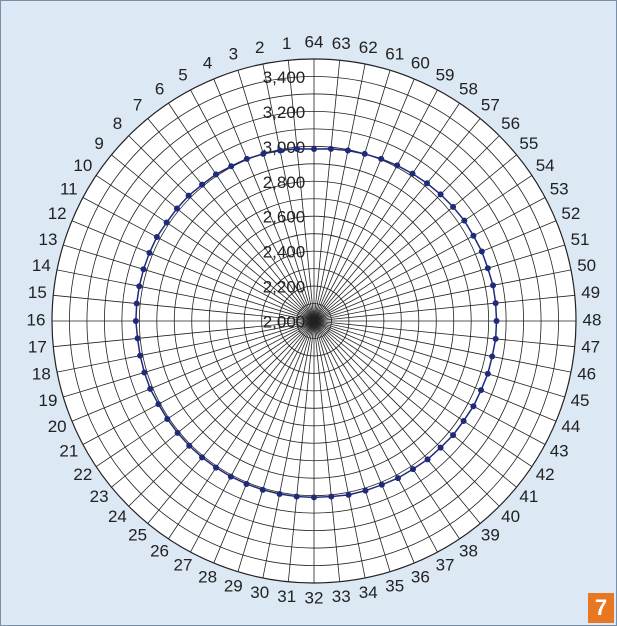 Image resolution: width=617 pixels, height=626 pixels. Describe the element at coordinates (314, 597) in the screenshot. I see `spoke-label: 32` at that location.